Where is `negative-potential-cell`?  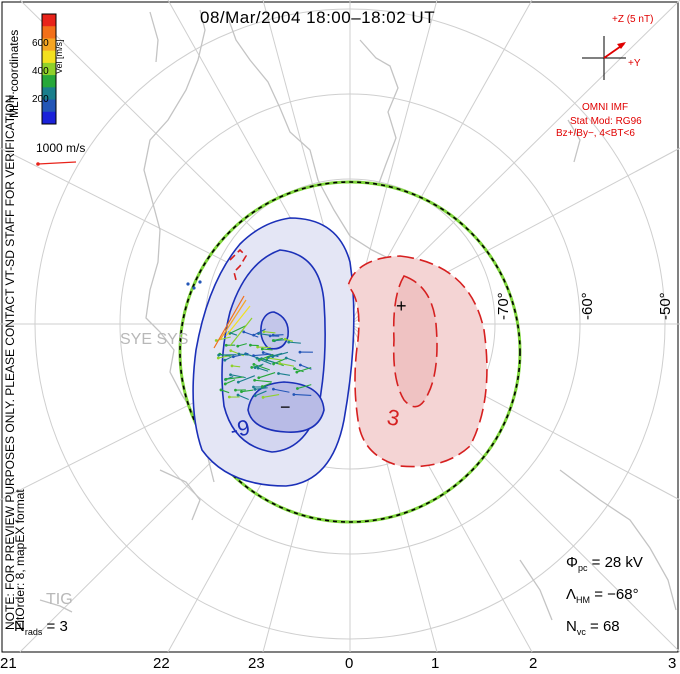
negative-potential-cell is located at coordinates (273, 352).